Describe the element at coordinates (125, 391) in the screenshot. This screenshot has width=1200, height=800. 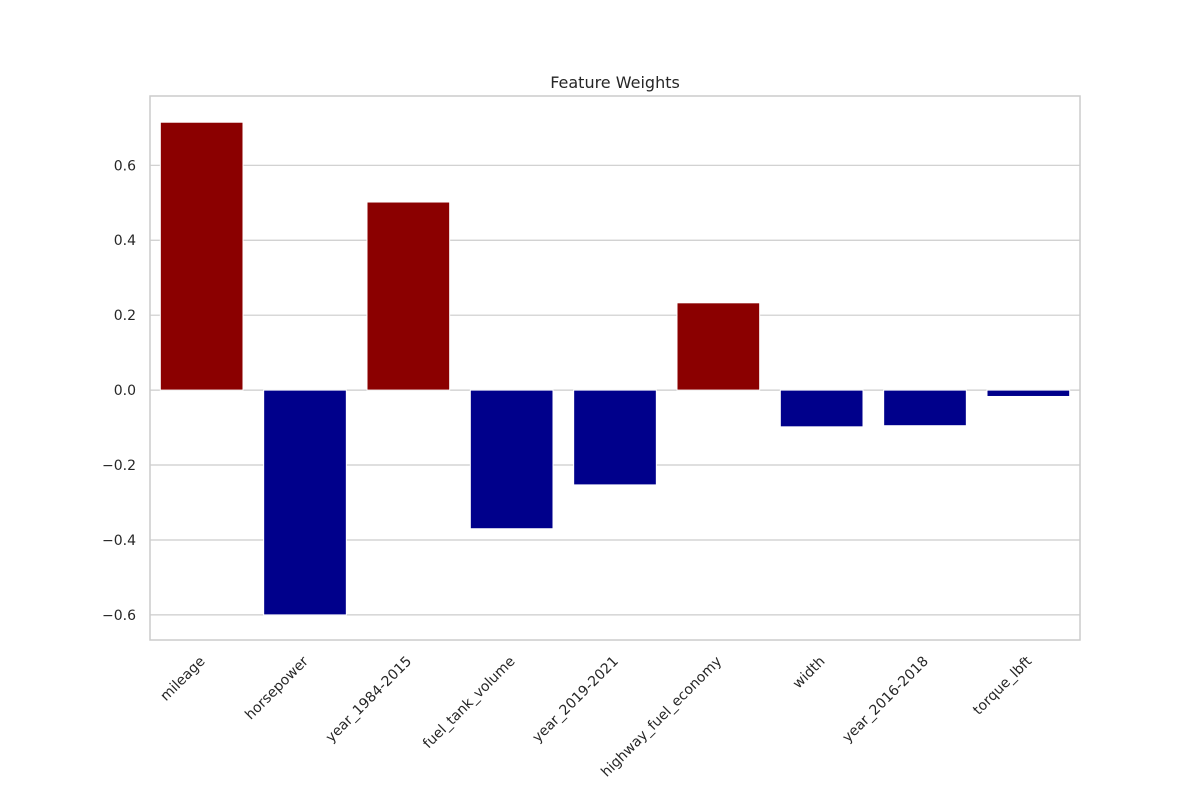
I see `y-tick-label: 0.0` at that location.